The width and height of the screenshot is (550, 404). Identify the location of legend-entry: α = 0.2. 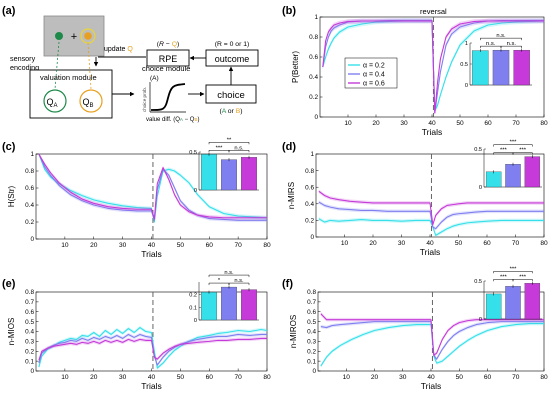
(374, 66).